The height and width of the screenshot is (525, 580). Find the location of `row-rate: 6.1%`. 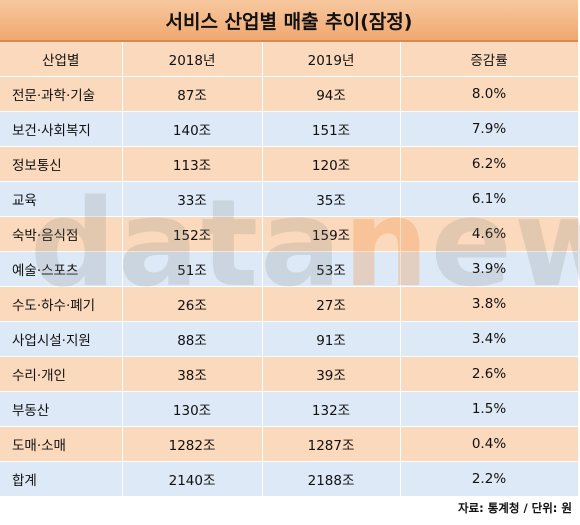

row-rate: 6.1% is located at coordinates (489, 199).